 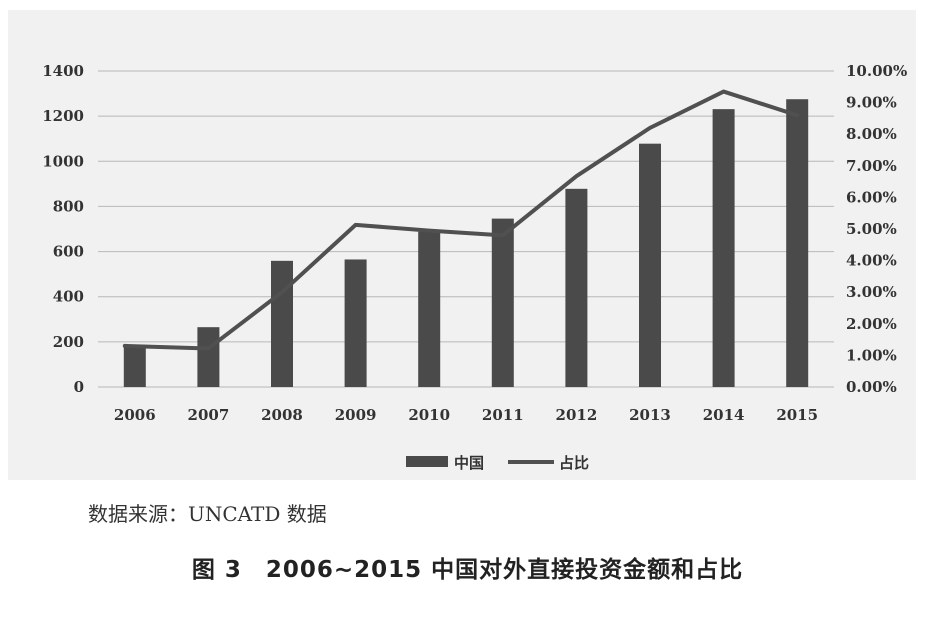 What do you see at coordinates (282, 415) in the screenshot?
I see `x-tick-label: 2008` at bounding box center [282, 415].